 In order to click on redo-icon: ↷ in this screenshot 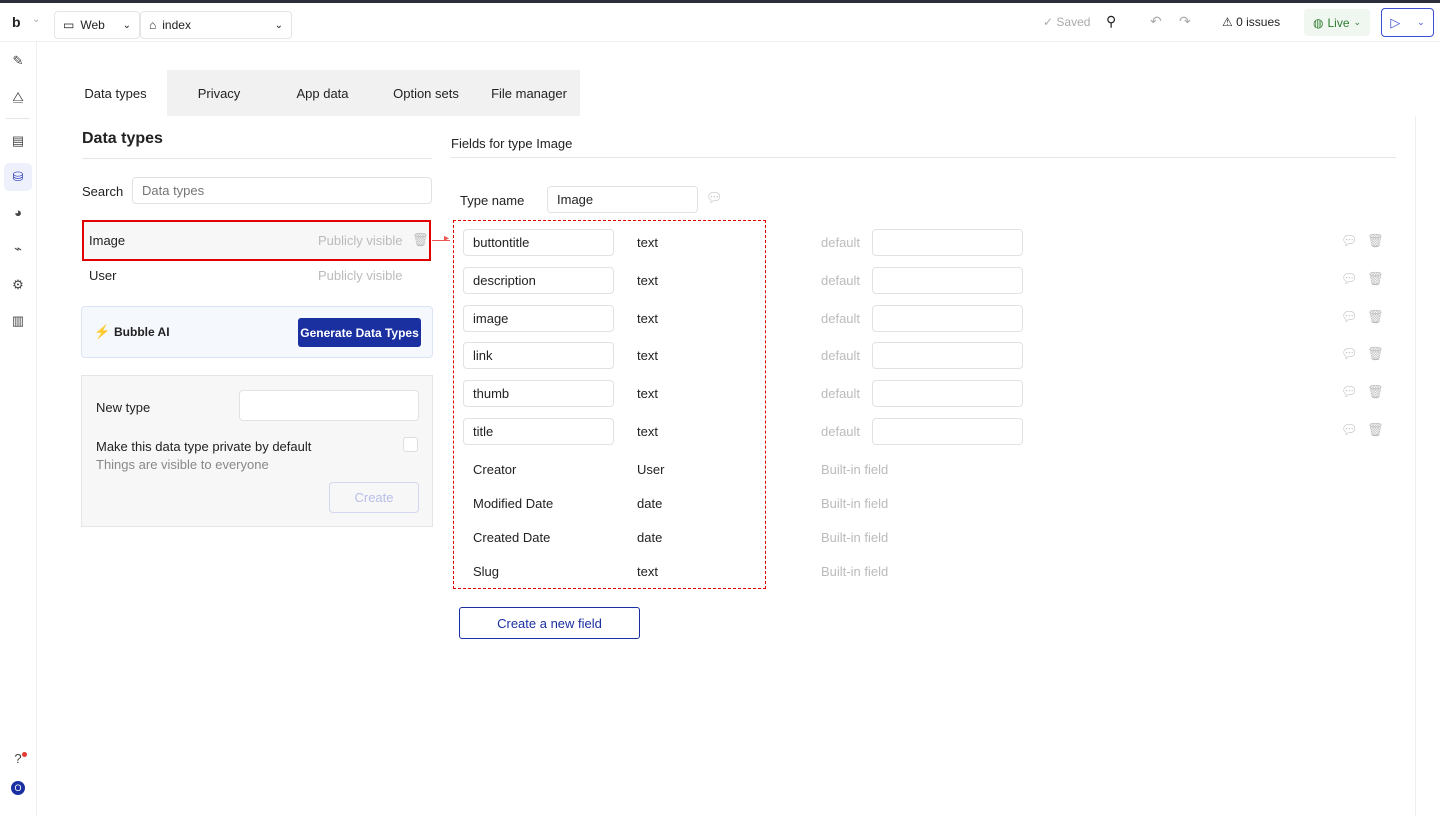, I will do `click(1185, 21)`.